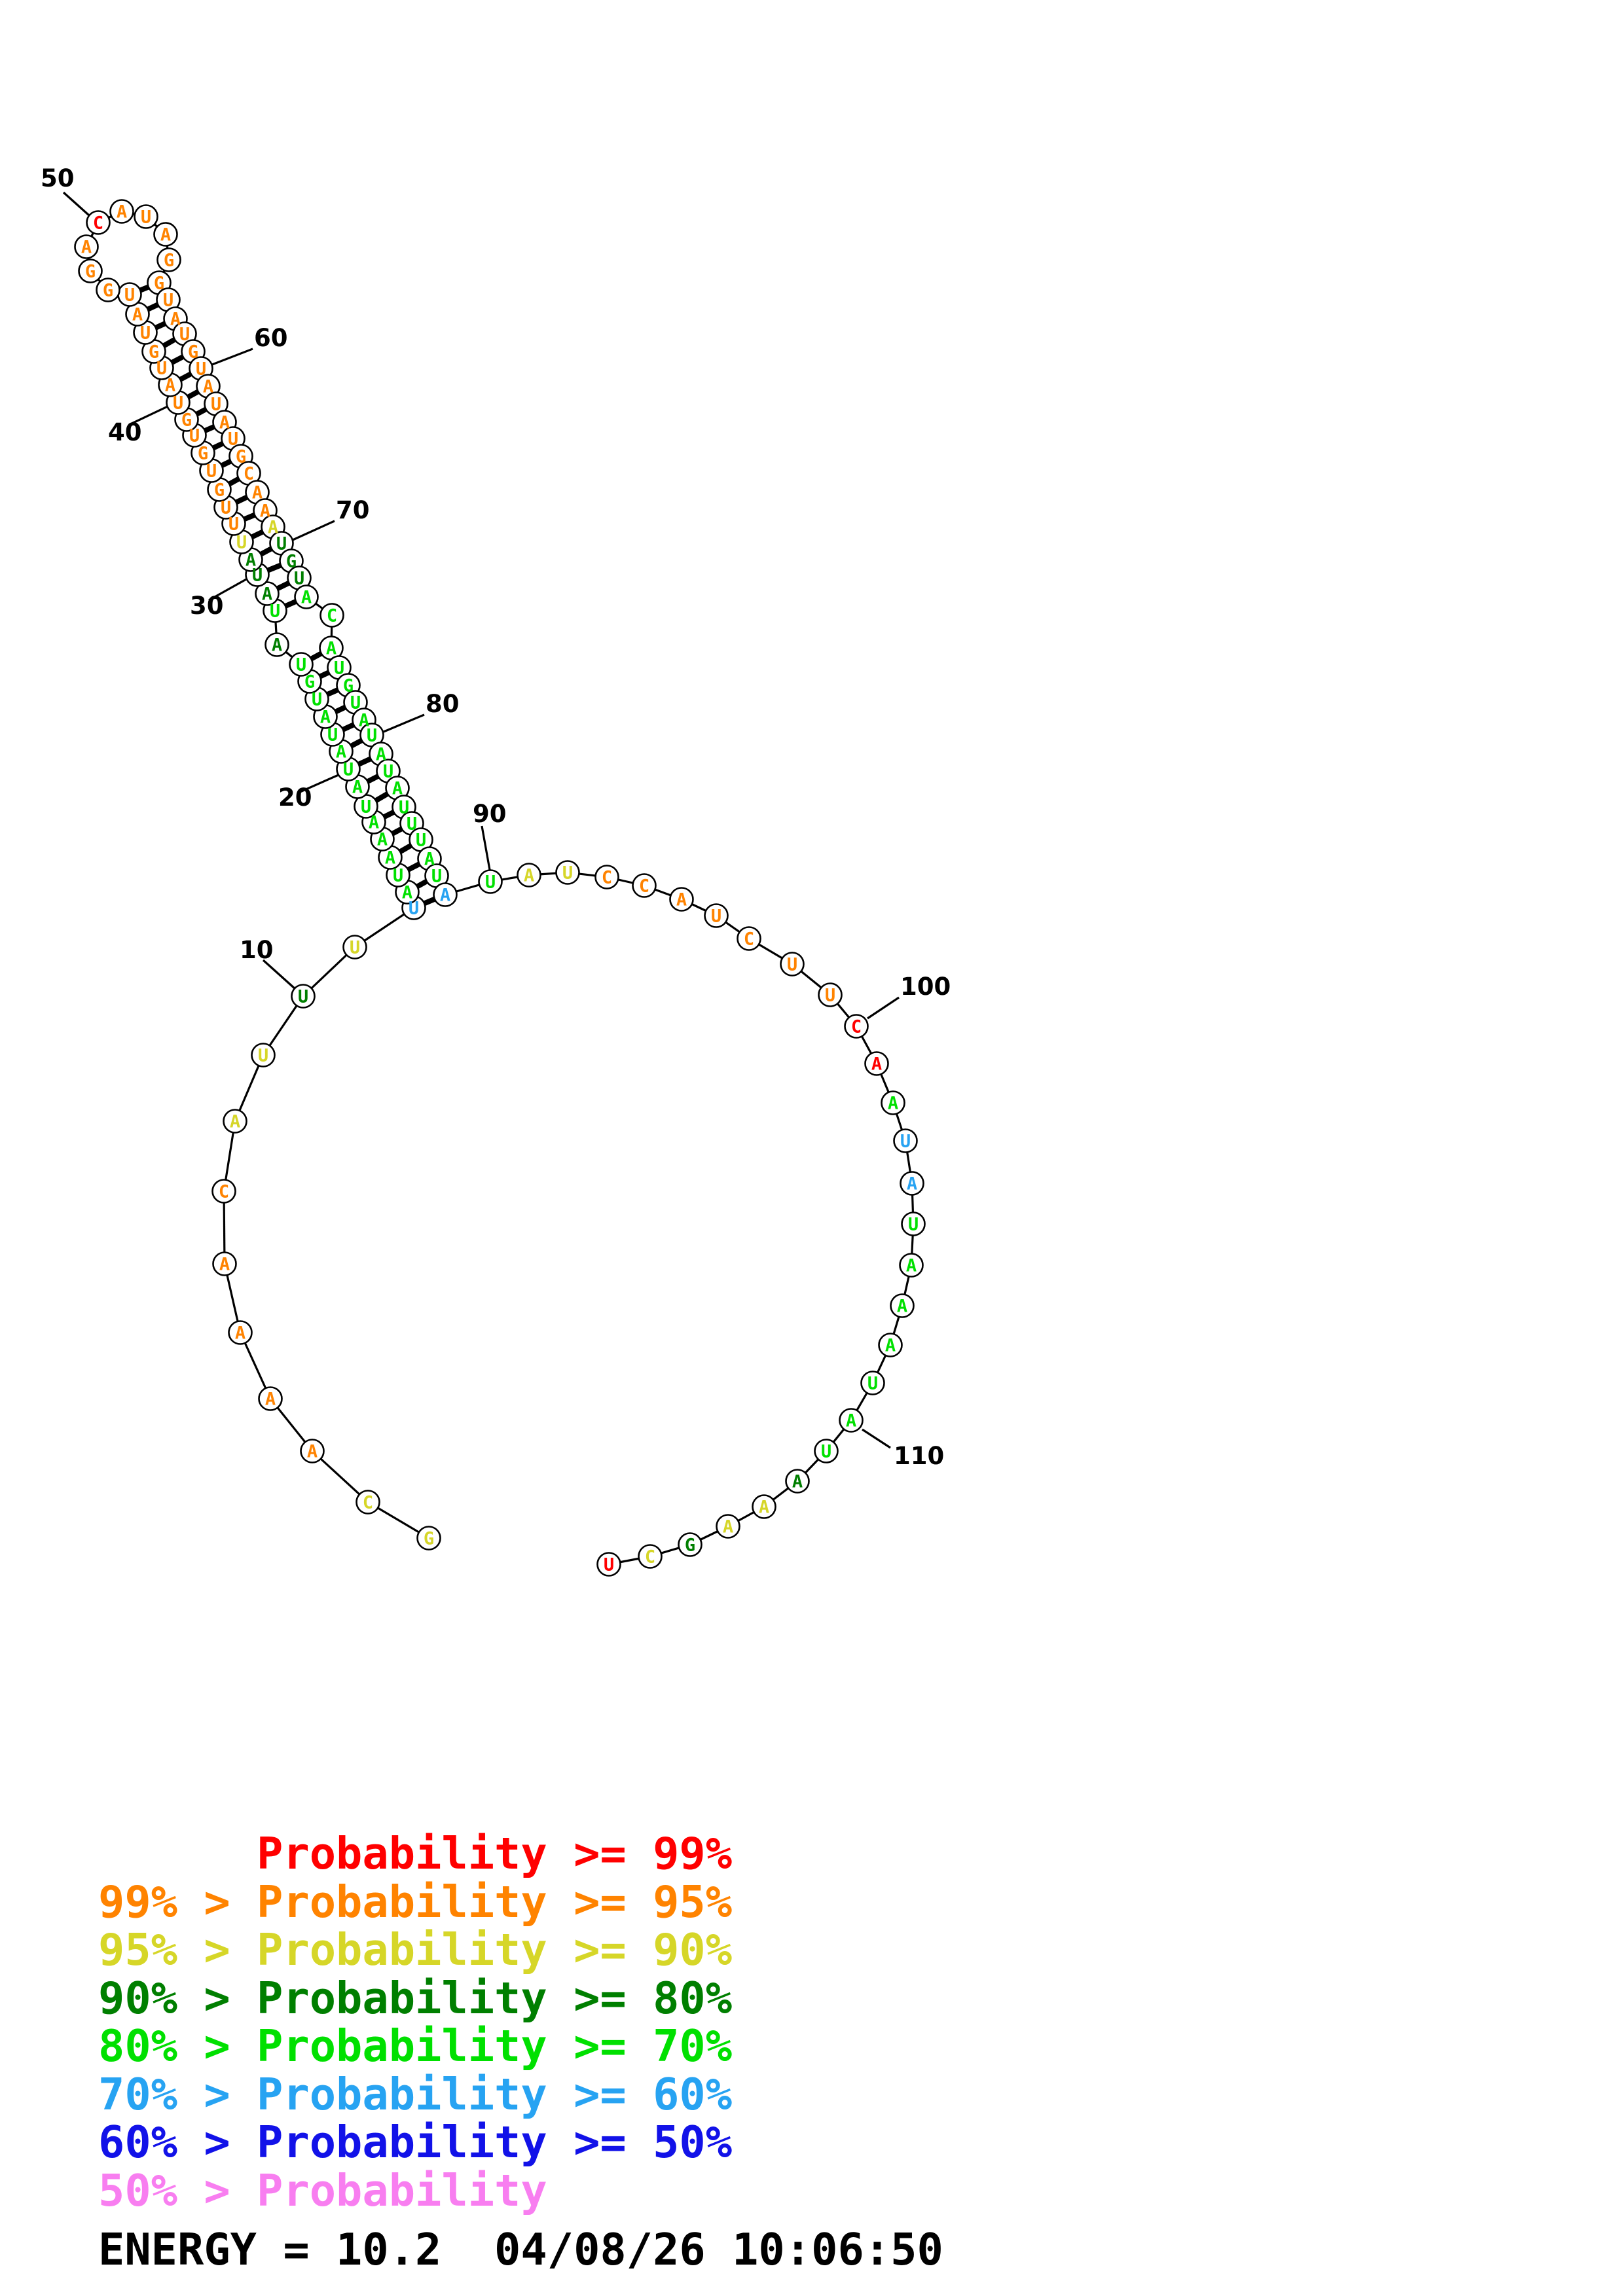  What do you see at coordinates (161, 369) in the screenshot?
I see `base-42-U: U` at bounding box center [161, 369].